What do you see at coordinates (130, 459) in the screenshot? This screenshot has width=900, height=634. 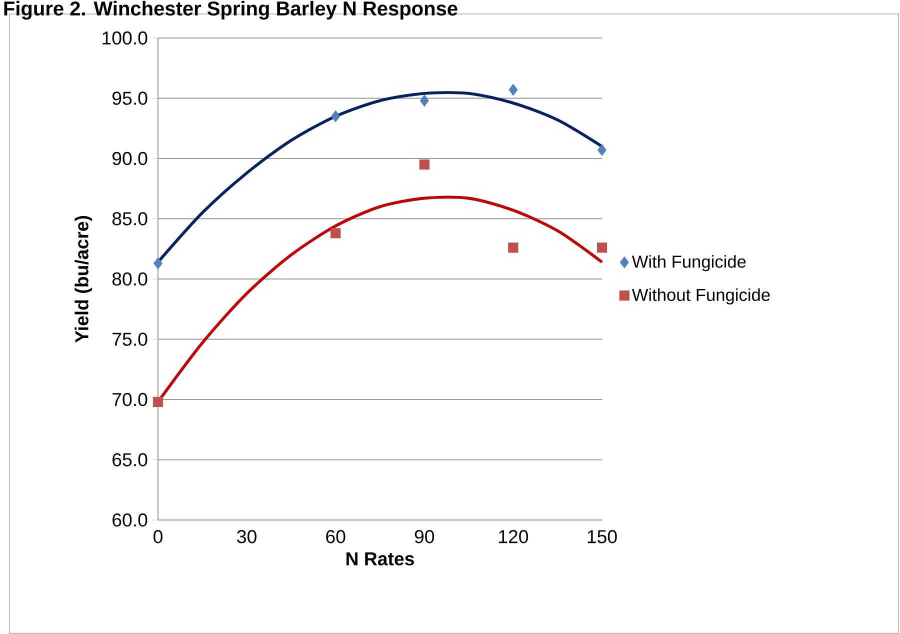 I see `y-tick-label: 65.0` at bounding box center [130, 459].